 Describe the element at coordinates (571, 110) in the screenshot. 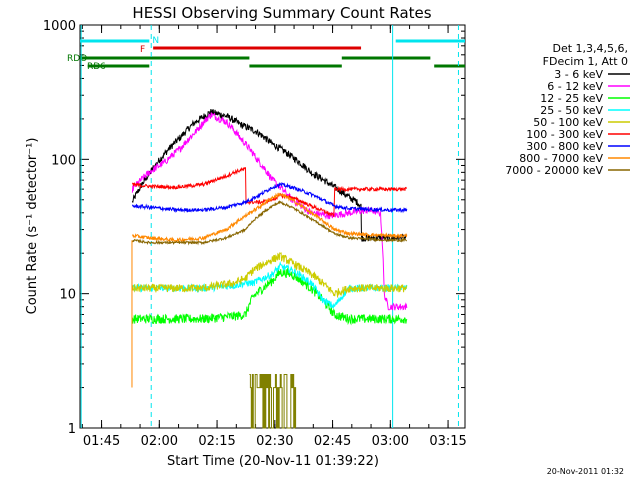

I see `legend-entry-label: 25 - 50 keV` at that location.